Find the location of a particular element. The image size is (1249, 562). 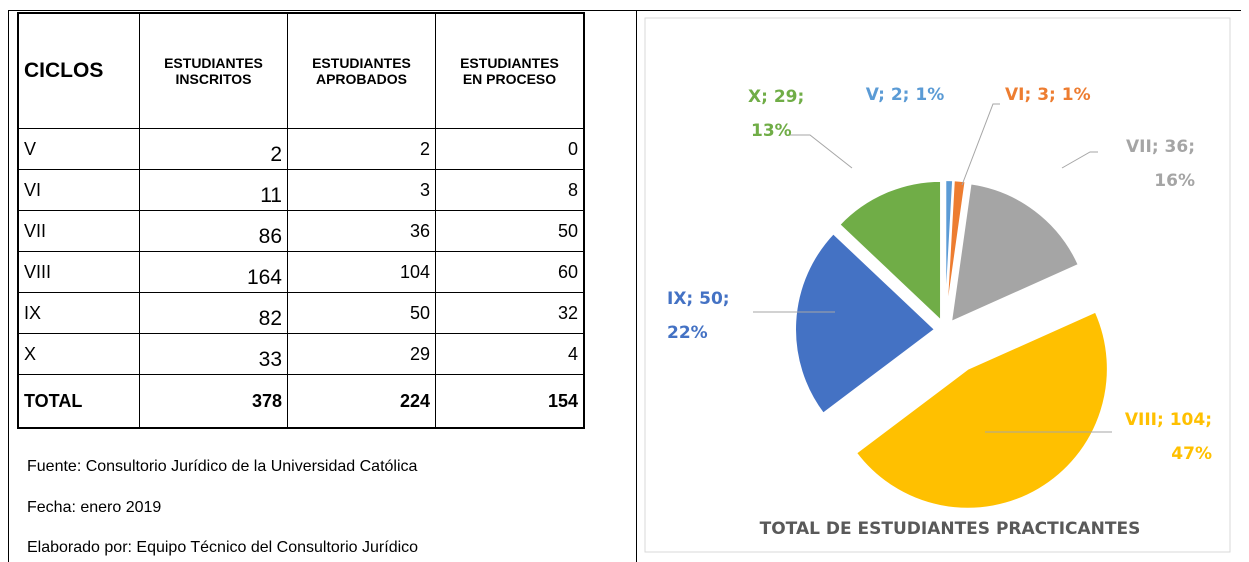

total-cell: 378 is located at coordinates (213, 401).